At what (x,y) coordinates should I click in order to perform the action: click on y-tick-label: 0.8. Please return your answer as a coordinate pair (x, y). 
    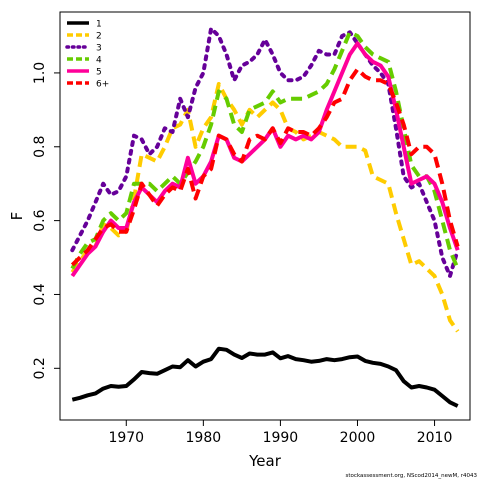
    Looking at the image, I should click on (40, 147).